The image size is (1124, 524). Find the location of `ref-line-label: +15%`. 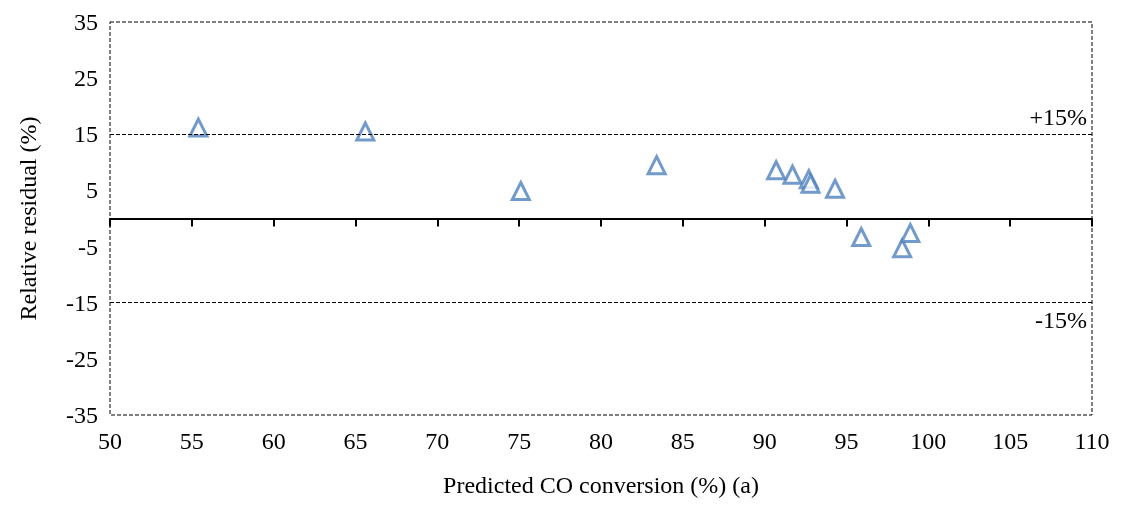

ref-line-label: +15% is located at coordinates (1058, 117).